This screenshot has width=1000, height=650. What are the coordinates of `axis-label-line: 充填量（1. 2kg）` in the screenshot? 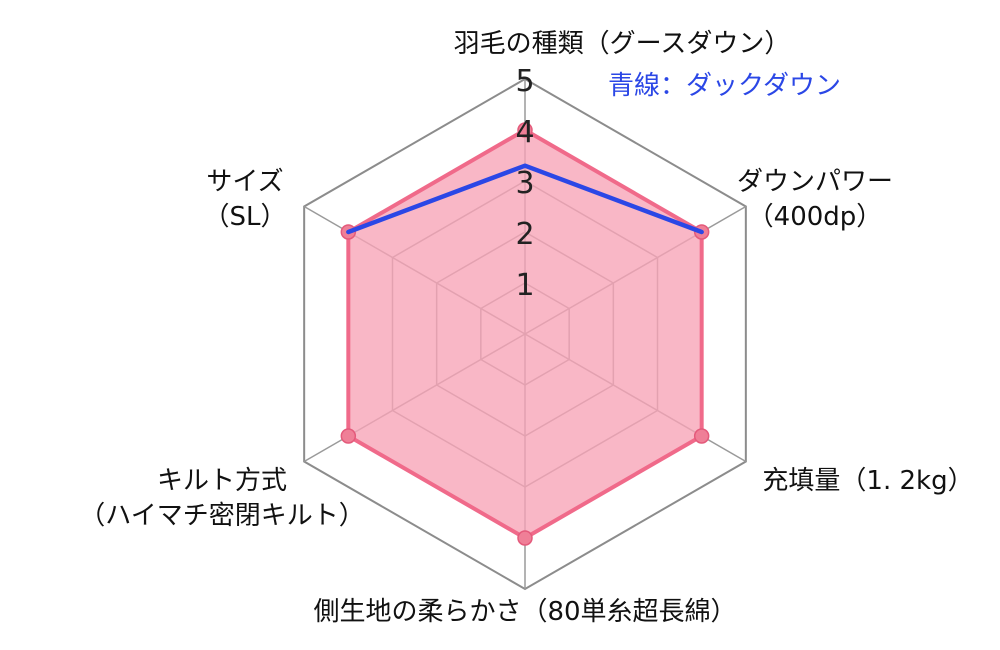 It's located at (867, 481).